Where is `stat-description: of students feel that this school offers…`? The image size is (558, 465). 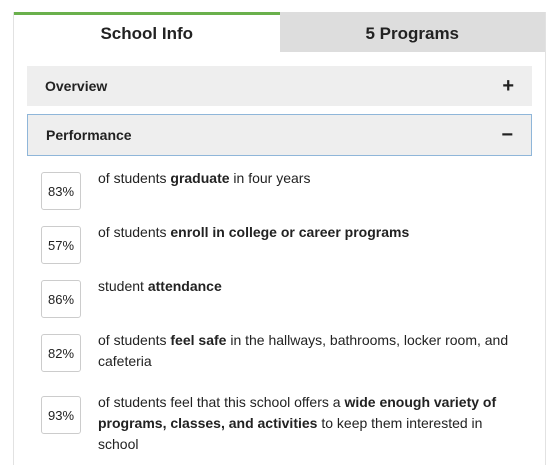
stat-description: of students feel that this school offers… is located at coordinates (297, 423).